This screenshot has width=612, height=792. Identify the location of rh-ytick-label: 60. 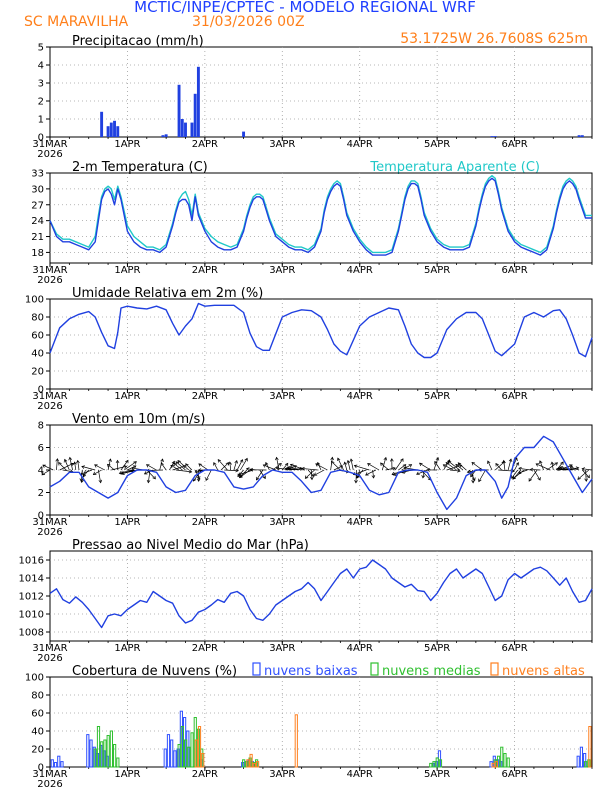
(37, 336).